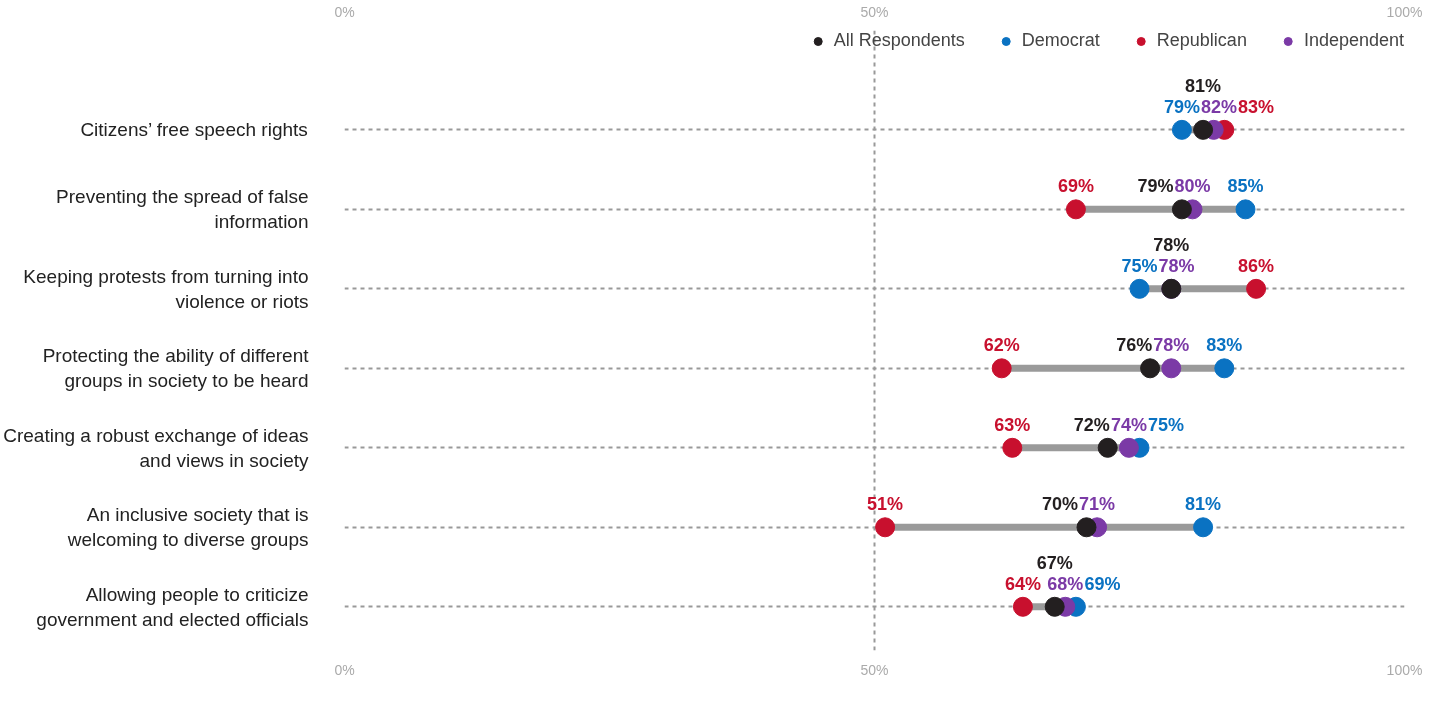 This screenshot has height=707, width=1438. What do you see at coordinates (166, 288) in the screenshot?
I see `y-tick-label: Keeping protests from turning into violence or riots` at bounding box center [166, 288].